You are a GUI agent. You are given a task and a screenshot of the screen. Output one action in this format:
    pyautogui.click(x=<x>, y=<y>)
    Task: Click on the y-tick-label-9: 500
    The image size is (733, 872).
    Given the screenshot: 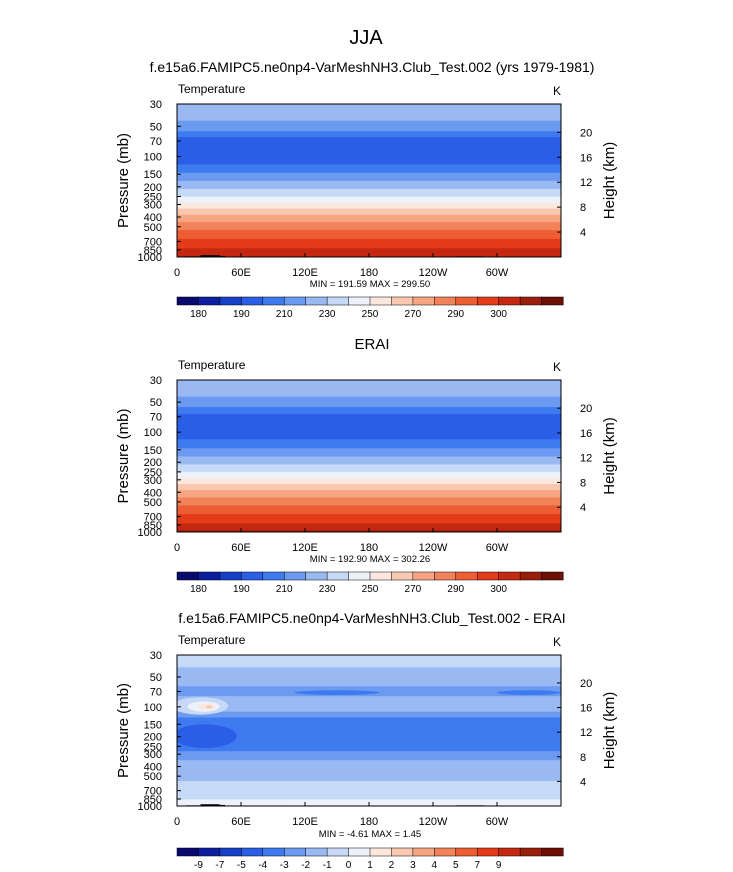 What is the action you would take?
    pyautogui.click(x=153, y=228)
    